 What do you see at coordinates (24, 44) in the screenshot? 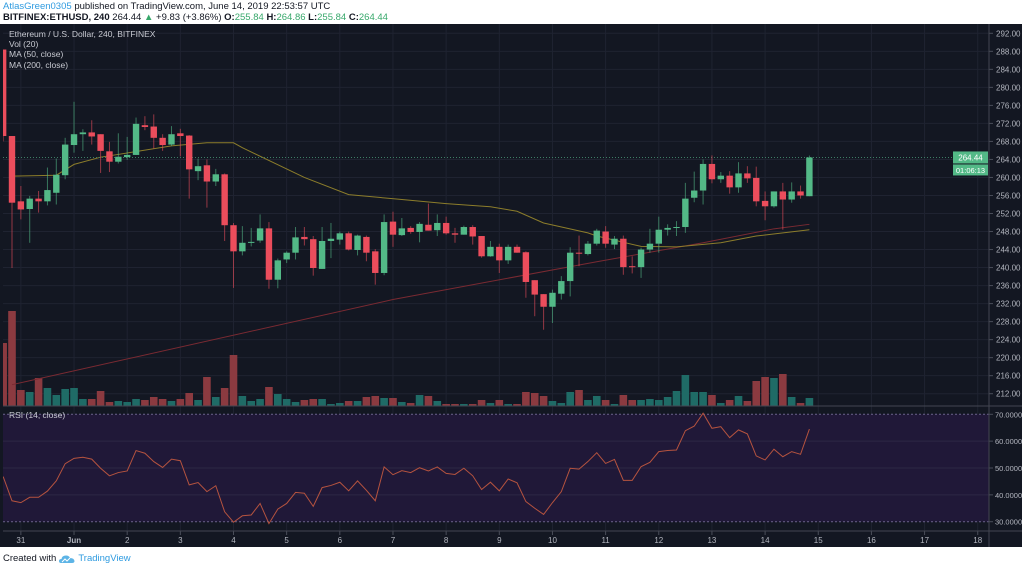
I see `legend-volume: Vol (20)` at bounding box center [24, 44].